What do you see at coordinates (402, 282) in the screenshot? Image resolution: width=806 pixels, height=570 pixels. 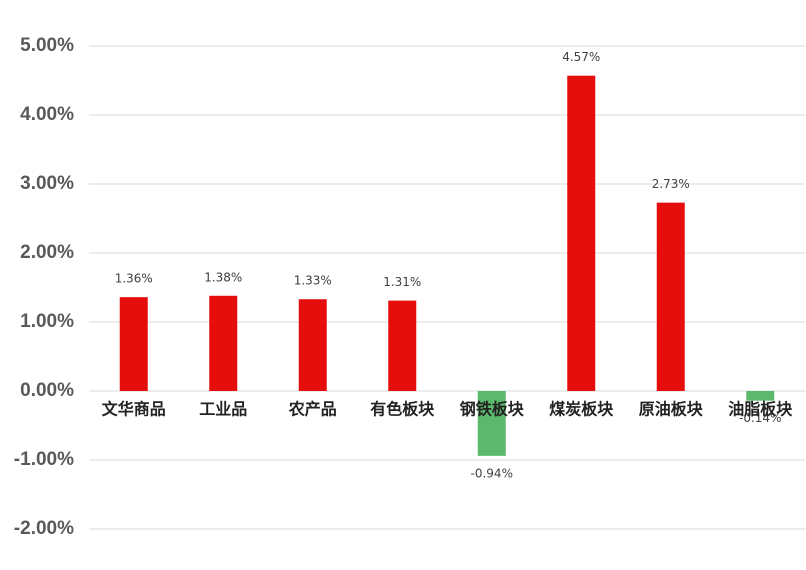 I see `value-label: 1.31%` at bounding box center [402, 282].